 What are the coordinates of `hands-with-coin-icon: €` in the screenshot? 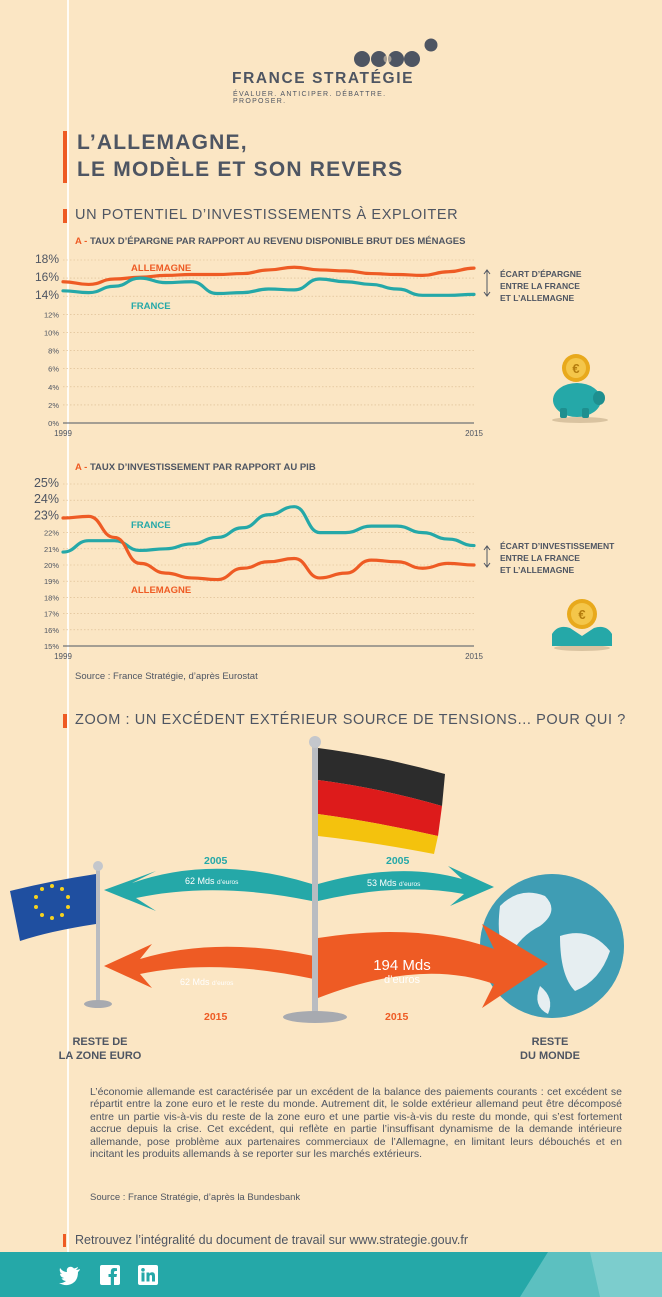 It's located at (582, 625).